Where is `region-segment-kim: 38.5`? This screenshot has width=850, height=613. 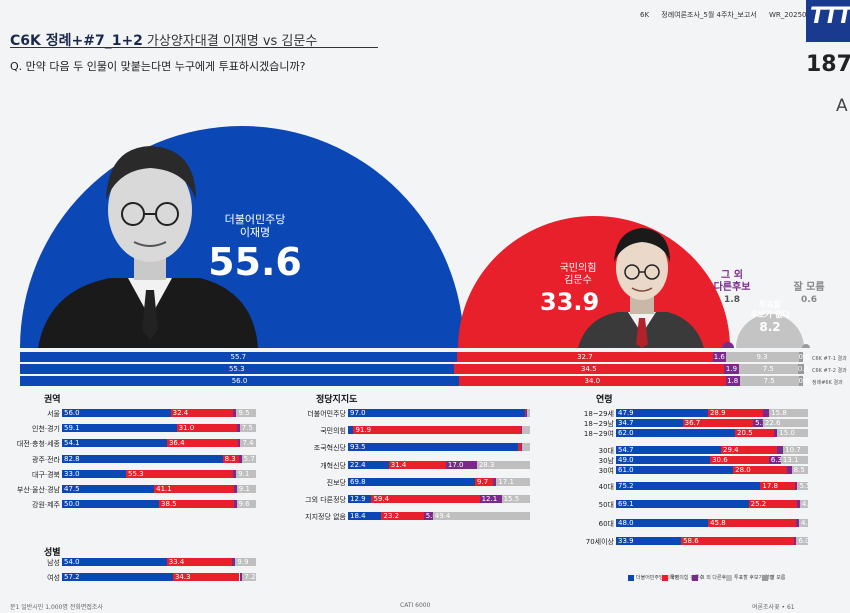
region-segment-kim: 38.5 is located at coordinates (196, 504).